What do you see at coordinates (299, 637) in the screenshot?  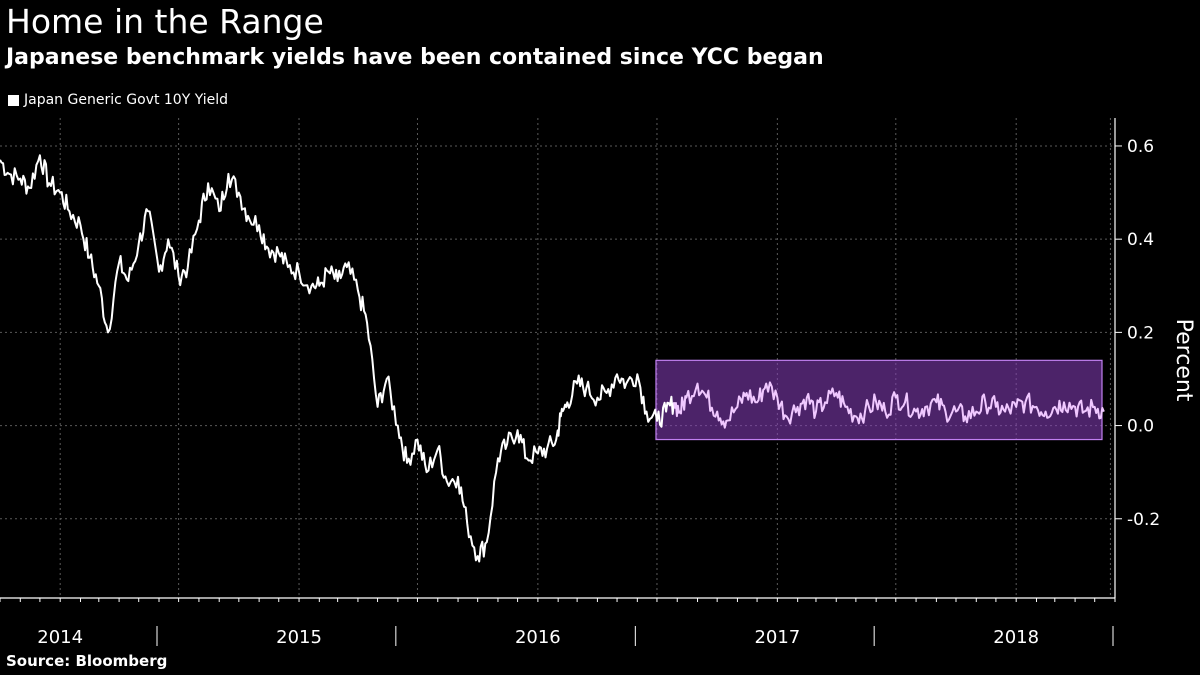 I see `x-tick-label: 2015` at bounding box center [299, 637].